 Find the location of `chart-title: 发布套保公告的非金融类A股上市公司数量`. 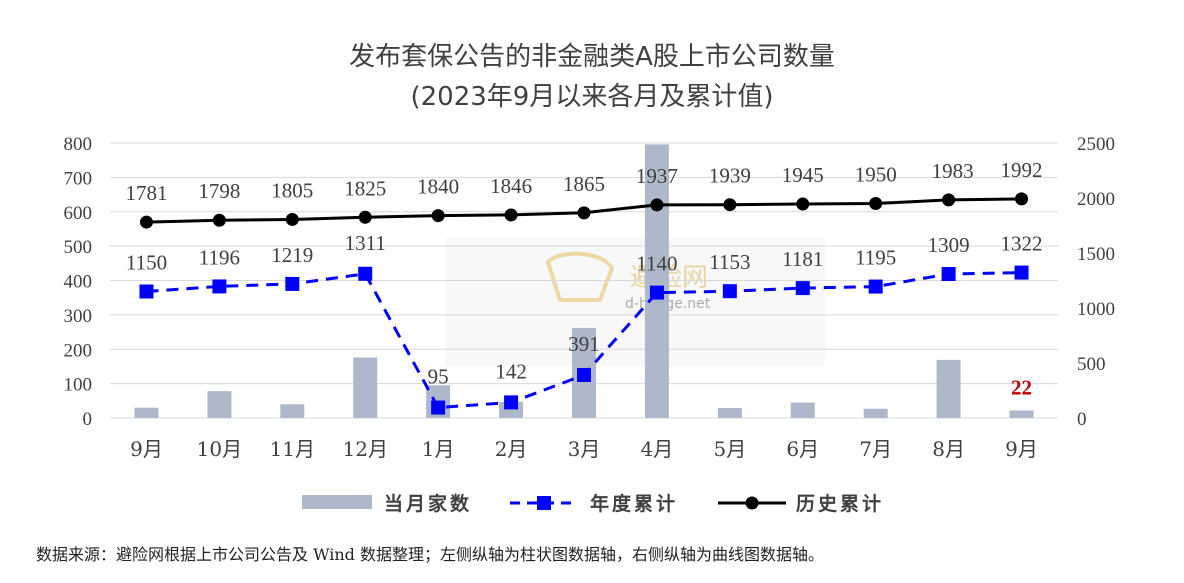

chart-title: 发布套保公告的非金融类A股上市公司数量 is located at coordinates (592, 57).